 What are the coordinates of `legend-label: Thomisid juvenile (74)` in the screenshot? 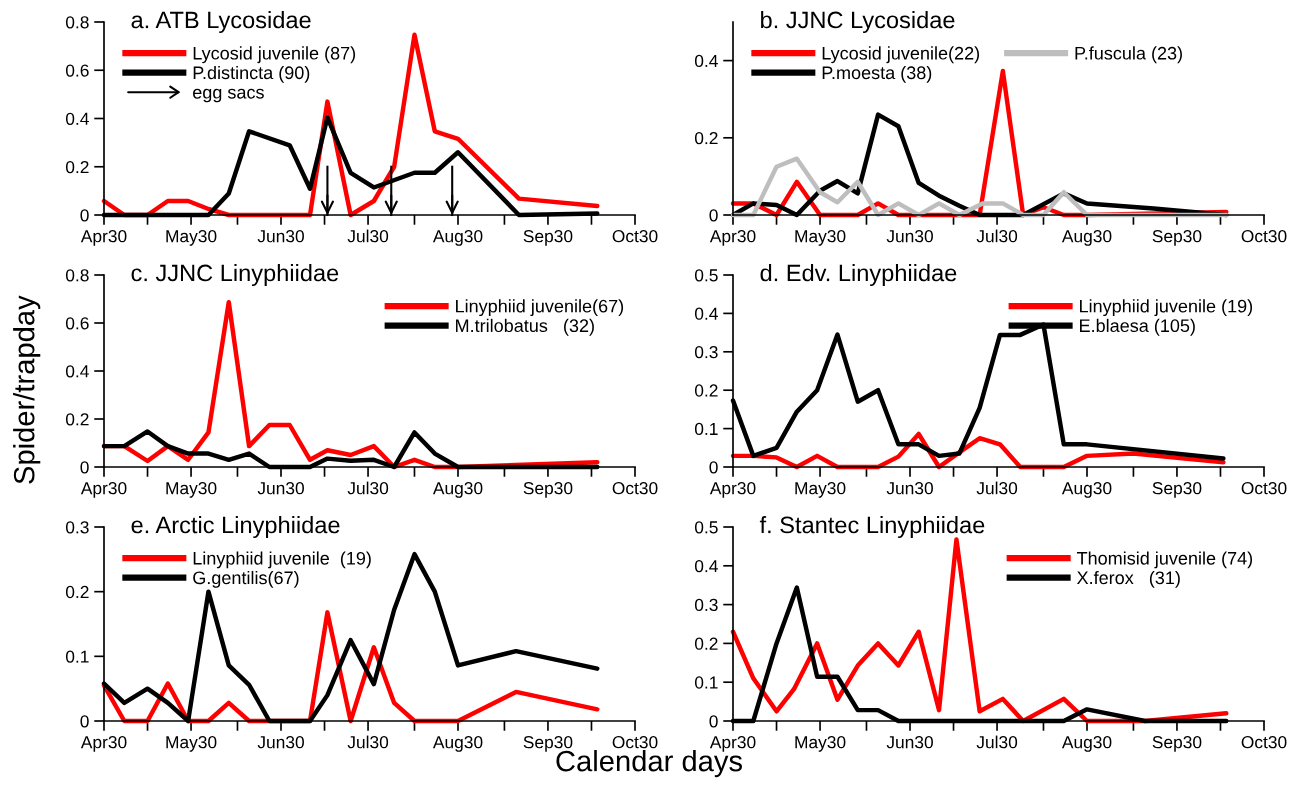 It's located at (1164, 560).